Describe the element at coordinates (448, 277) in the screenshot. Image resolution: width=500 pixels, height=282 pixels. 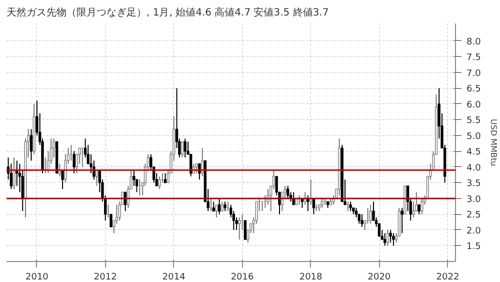
I see `x-tick-label: 2022` at that location.